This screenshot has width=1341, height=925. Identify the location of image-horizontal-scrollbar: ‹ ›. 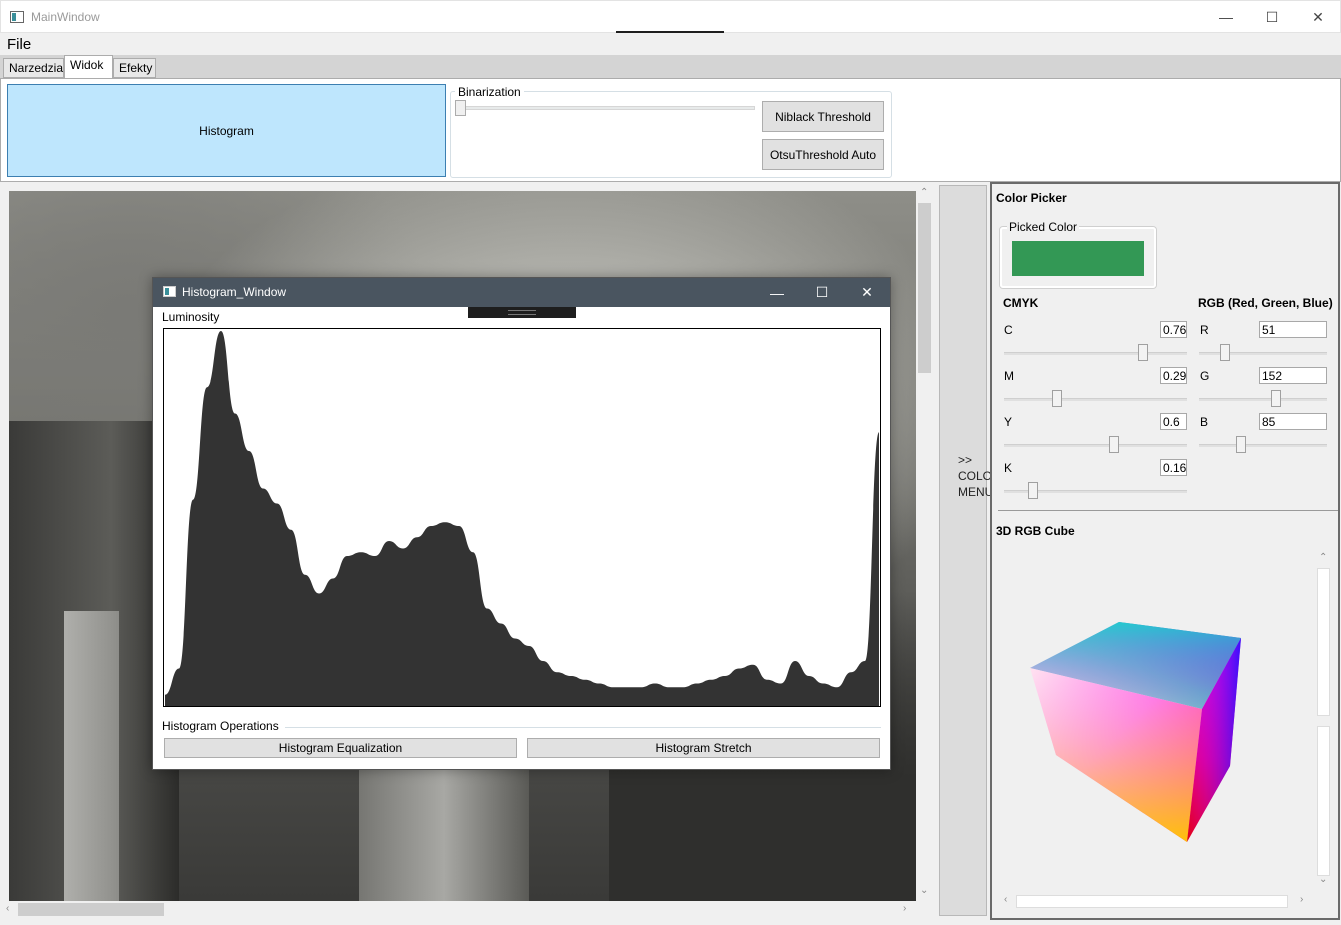
(458, 909).